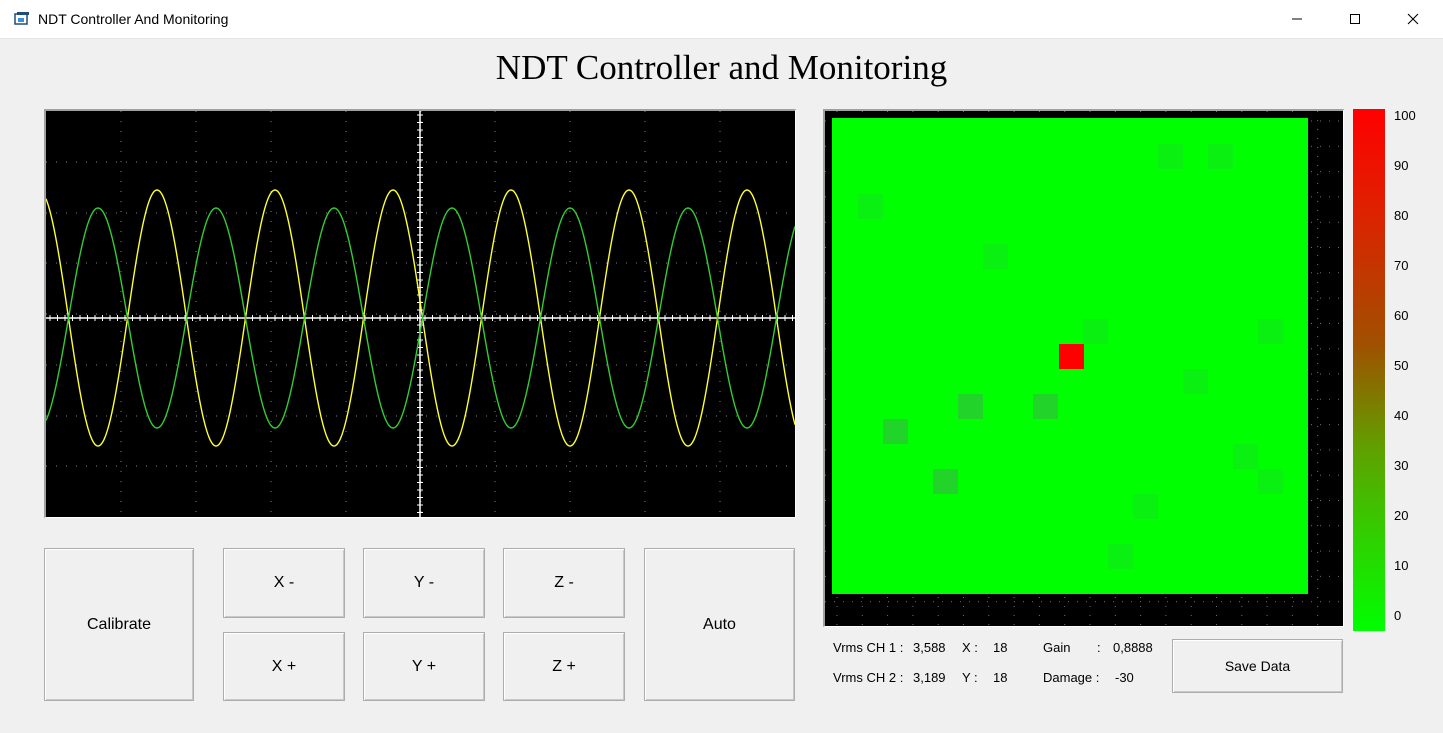 The width and height of the screenshot is (1443, 733). What do you see at coordinates (1401, 265) in the screenshot?
I see `color-scale-label: 70` at bounding box center [1401, 265].